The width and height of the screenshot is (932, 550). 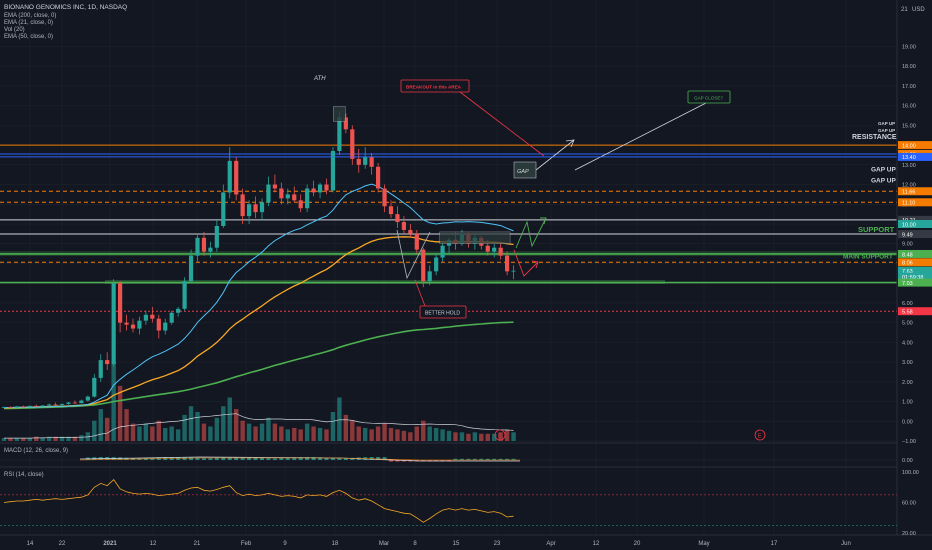 I want to click on indicator-label-ema21: EMA (21, close, 0), so click(x=28, y=23).